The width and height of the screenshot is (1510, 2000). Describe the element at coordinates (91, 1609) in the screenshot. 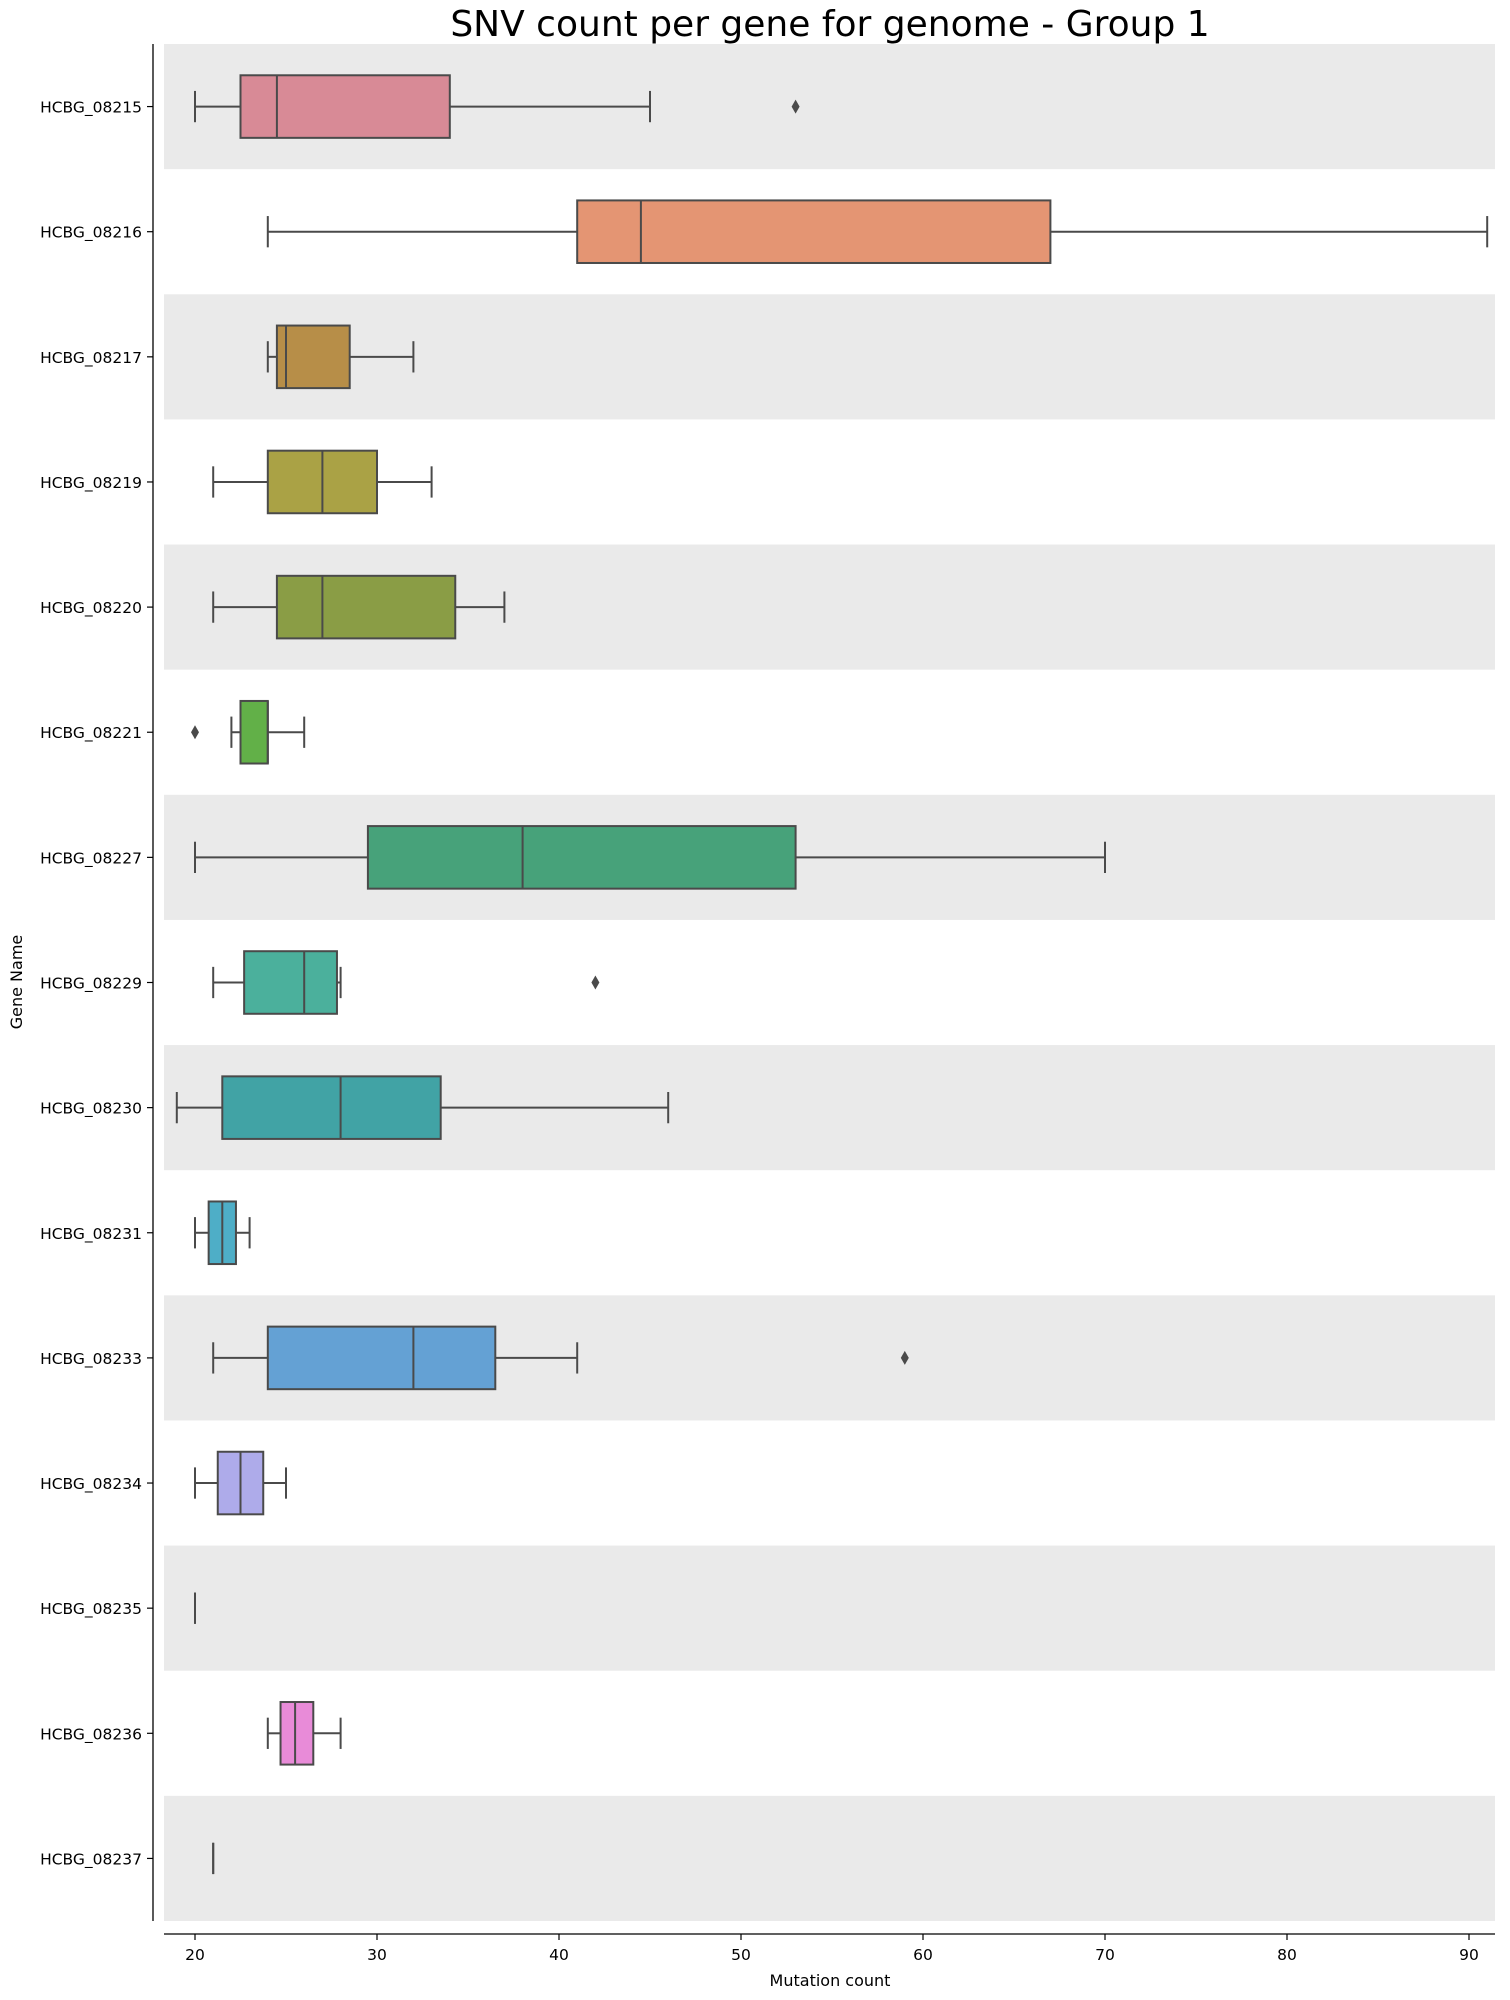

I see `y-tick-label: HCBG_08235` at that location.